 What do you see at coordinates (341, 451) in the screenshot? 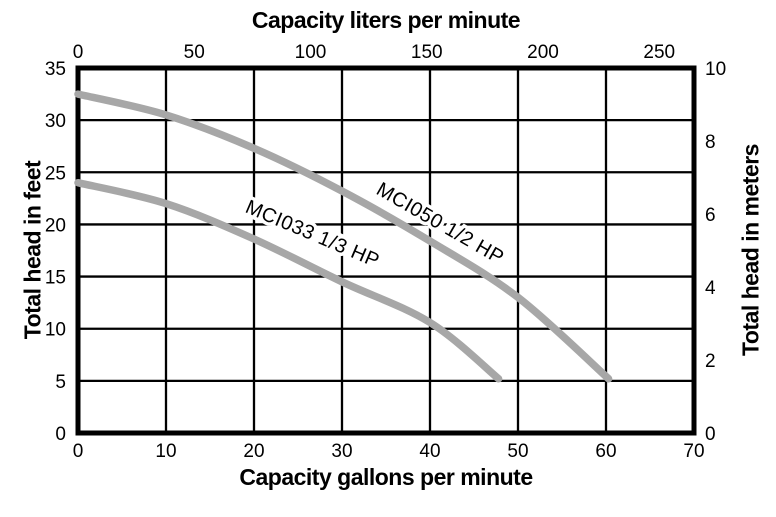
I see `tick-label-gallons-30: 30` at bounding box center [341, 451].